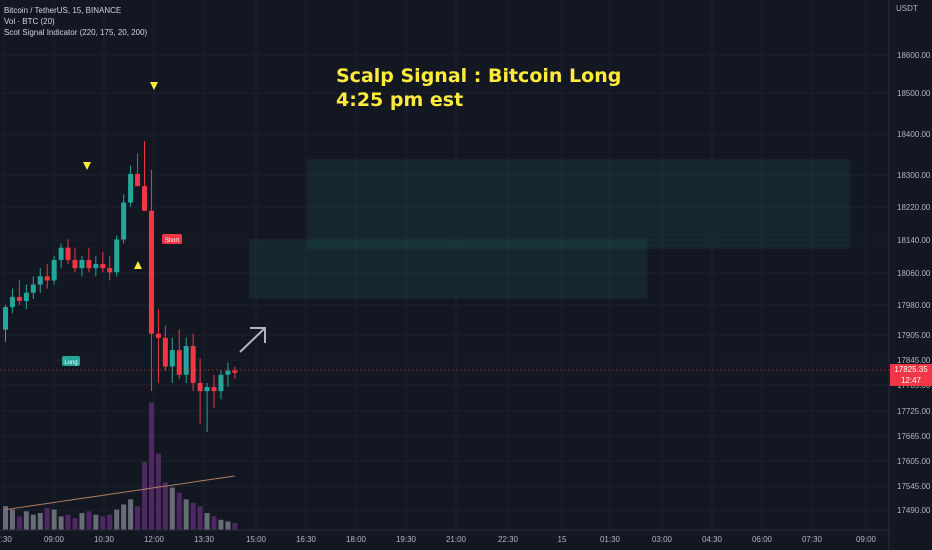 The height and width of the screenshot is (550, 932). I want to click on y-tick-label: 17665.00, so click(914, 436).